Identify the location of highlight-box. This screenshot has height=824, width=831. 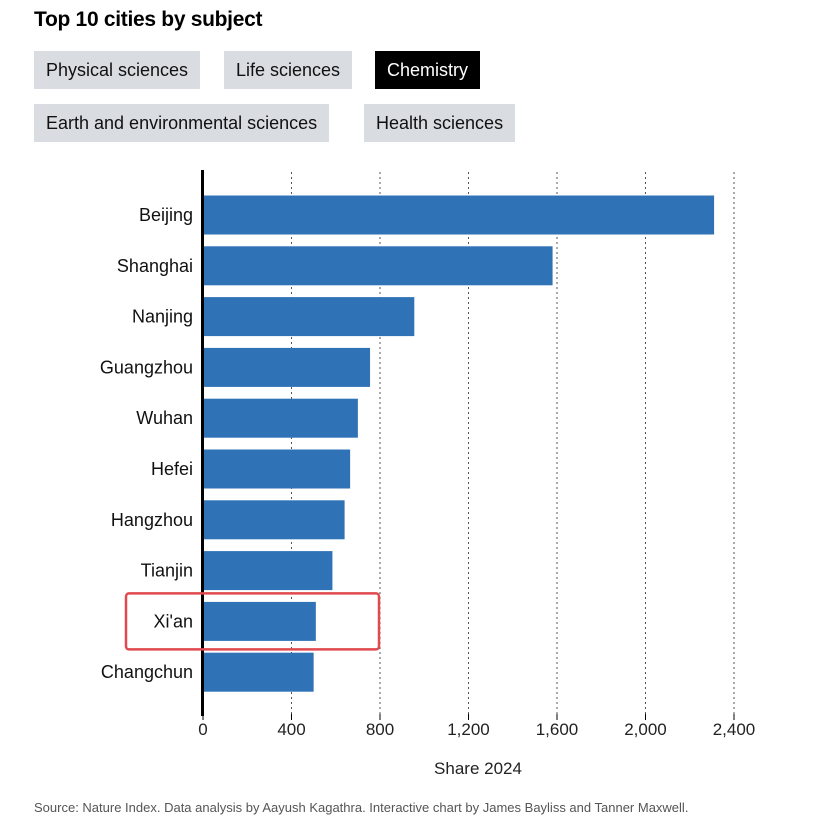
(252, 621).